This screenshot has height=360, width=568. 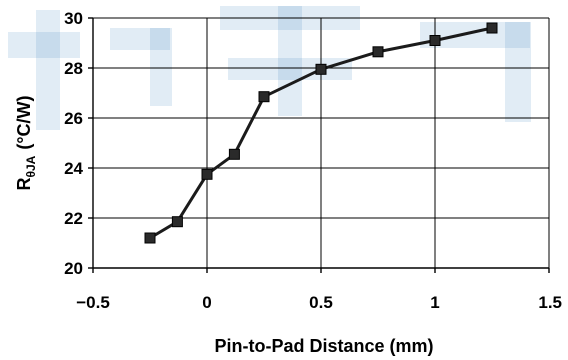 I want to click on y-tick-label-3: 26, so click(x=73, y=118).